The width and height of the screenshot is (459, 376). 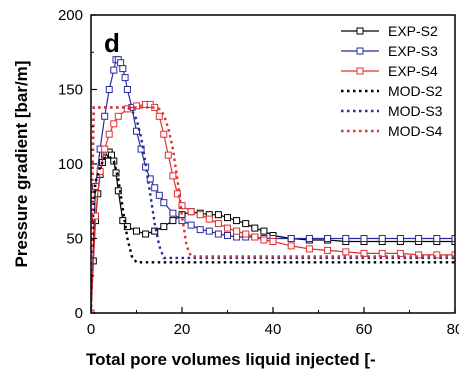 I want to click on y-tick-label: 100, so click(x=70, y=164).